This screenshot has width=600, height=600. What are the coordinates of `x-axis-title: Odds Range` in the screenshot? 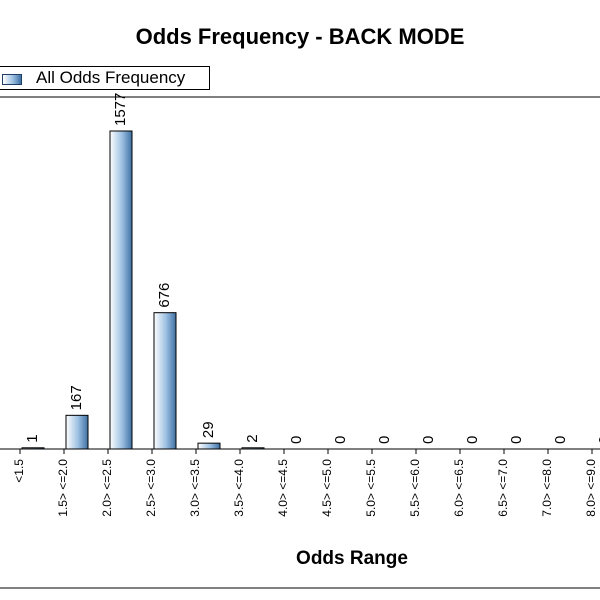 It's located at (352, 558).